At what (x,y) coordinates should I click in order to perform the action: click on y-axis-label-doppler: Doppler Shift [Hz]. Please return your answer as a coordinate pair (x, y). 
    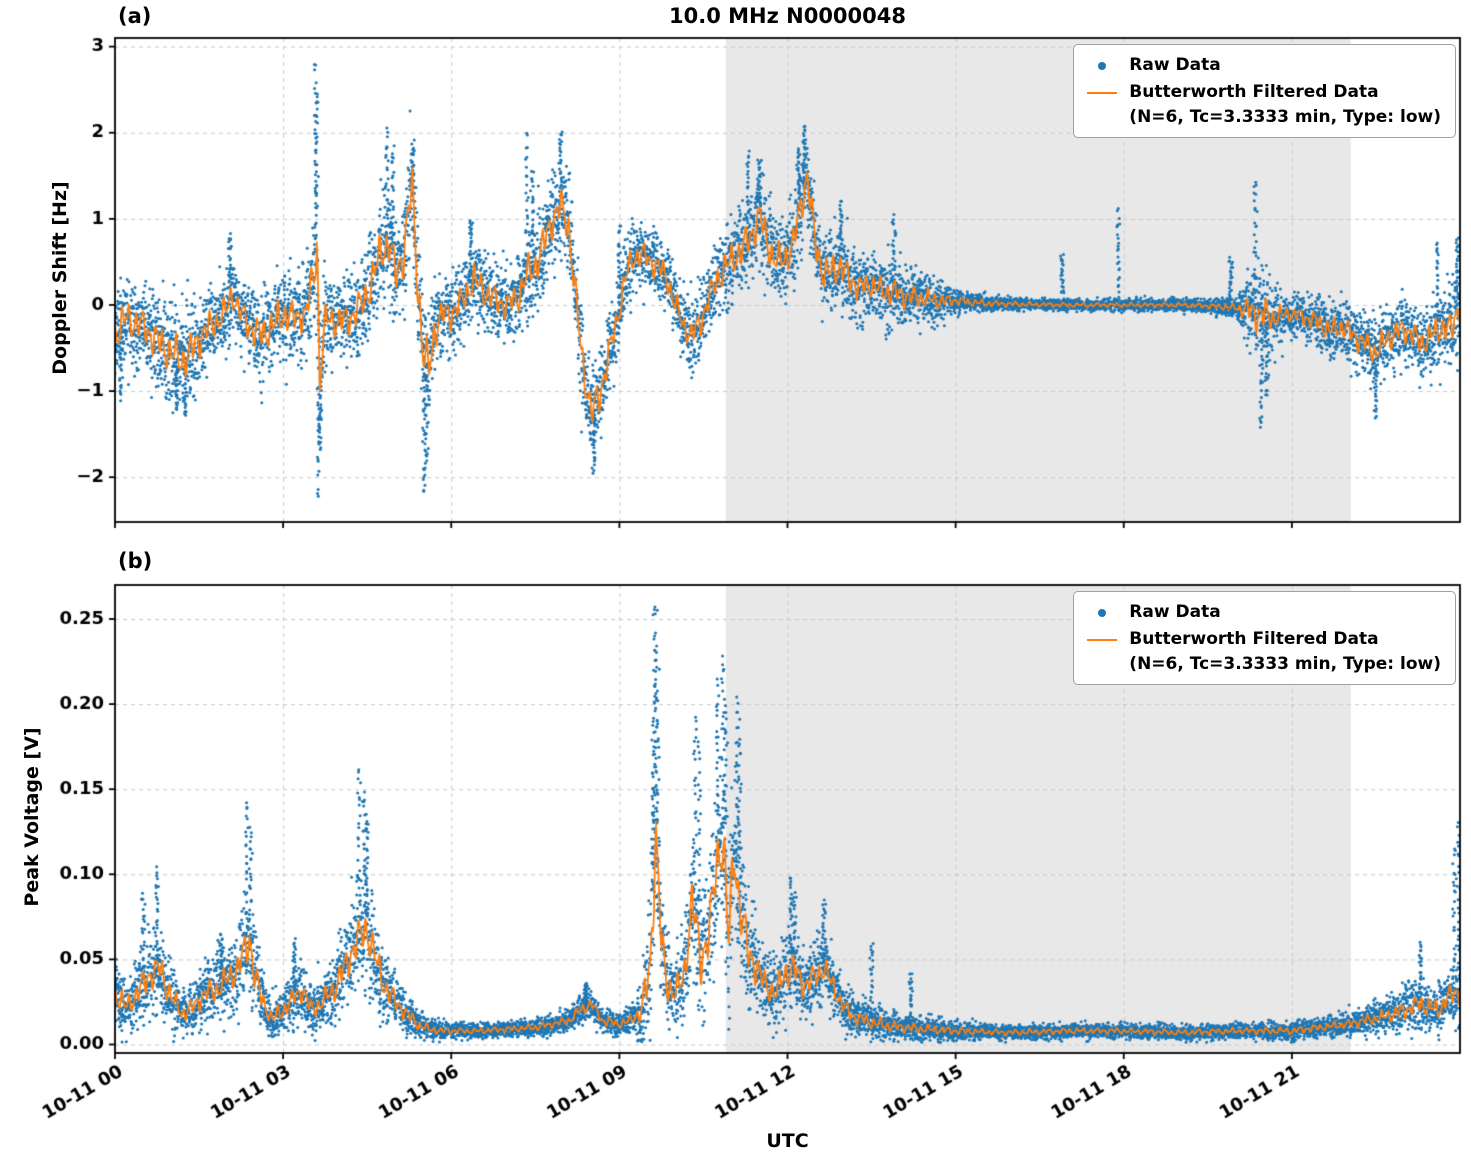
    Looking at the image, I should click on (60, 278).